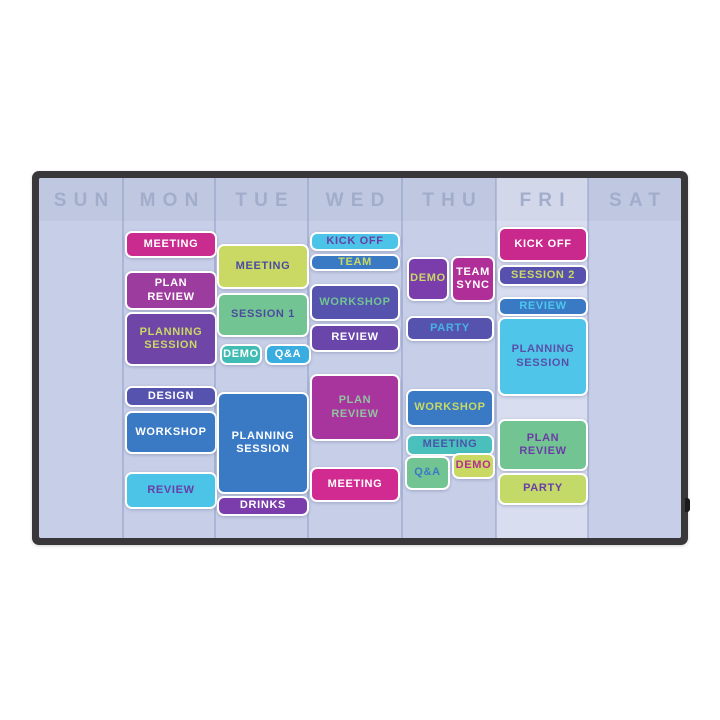 The height and width of the screenshot is (720, 720). Describe the element at coordinates (263, 506) in the screenshot. I see `event-tue-drinks: DRINKS` at that location.